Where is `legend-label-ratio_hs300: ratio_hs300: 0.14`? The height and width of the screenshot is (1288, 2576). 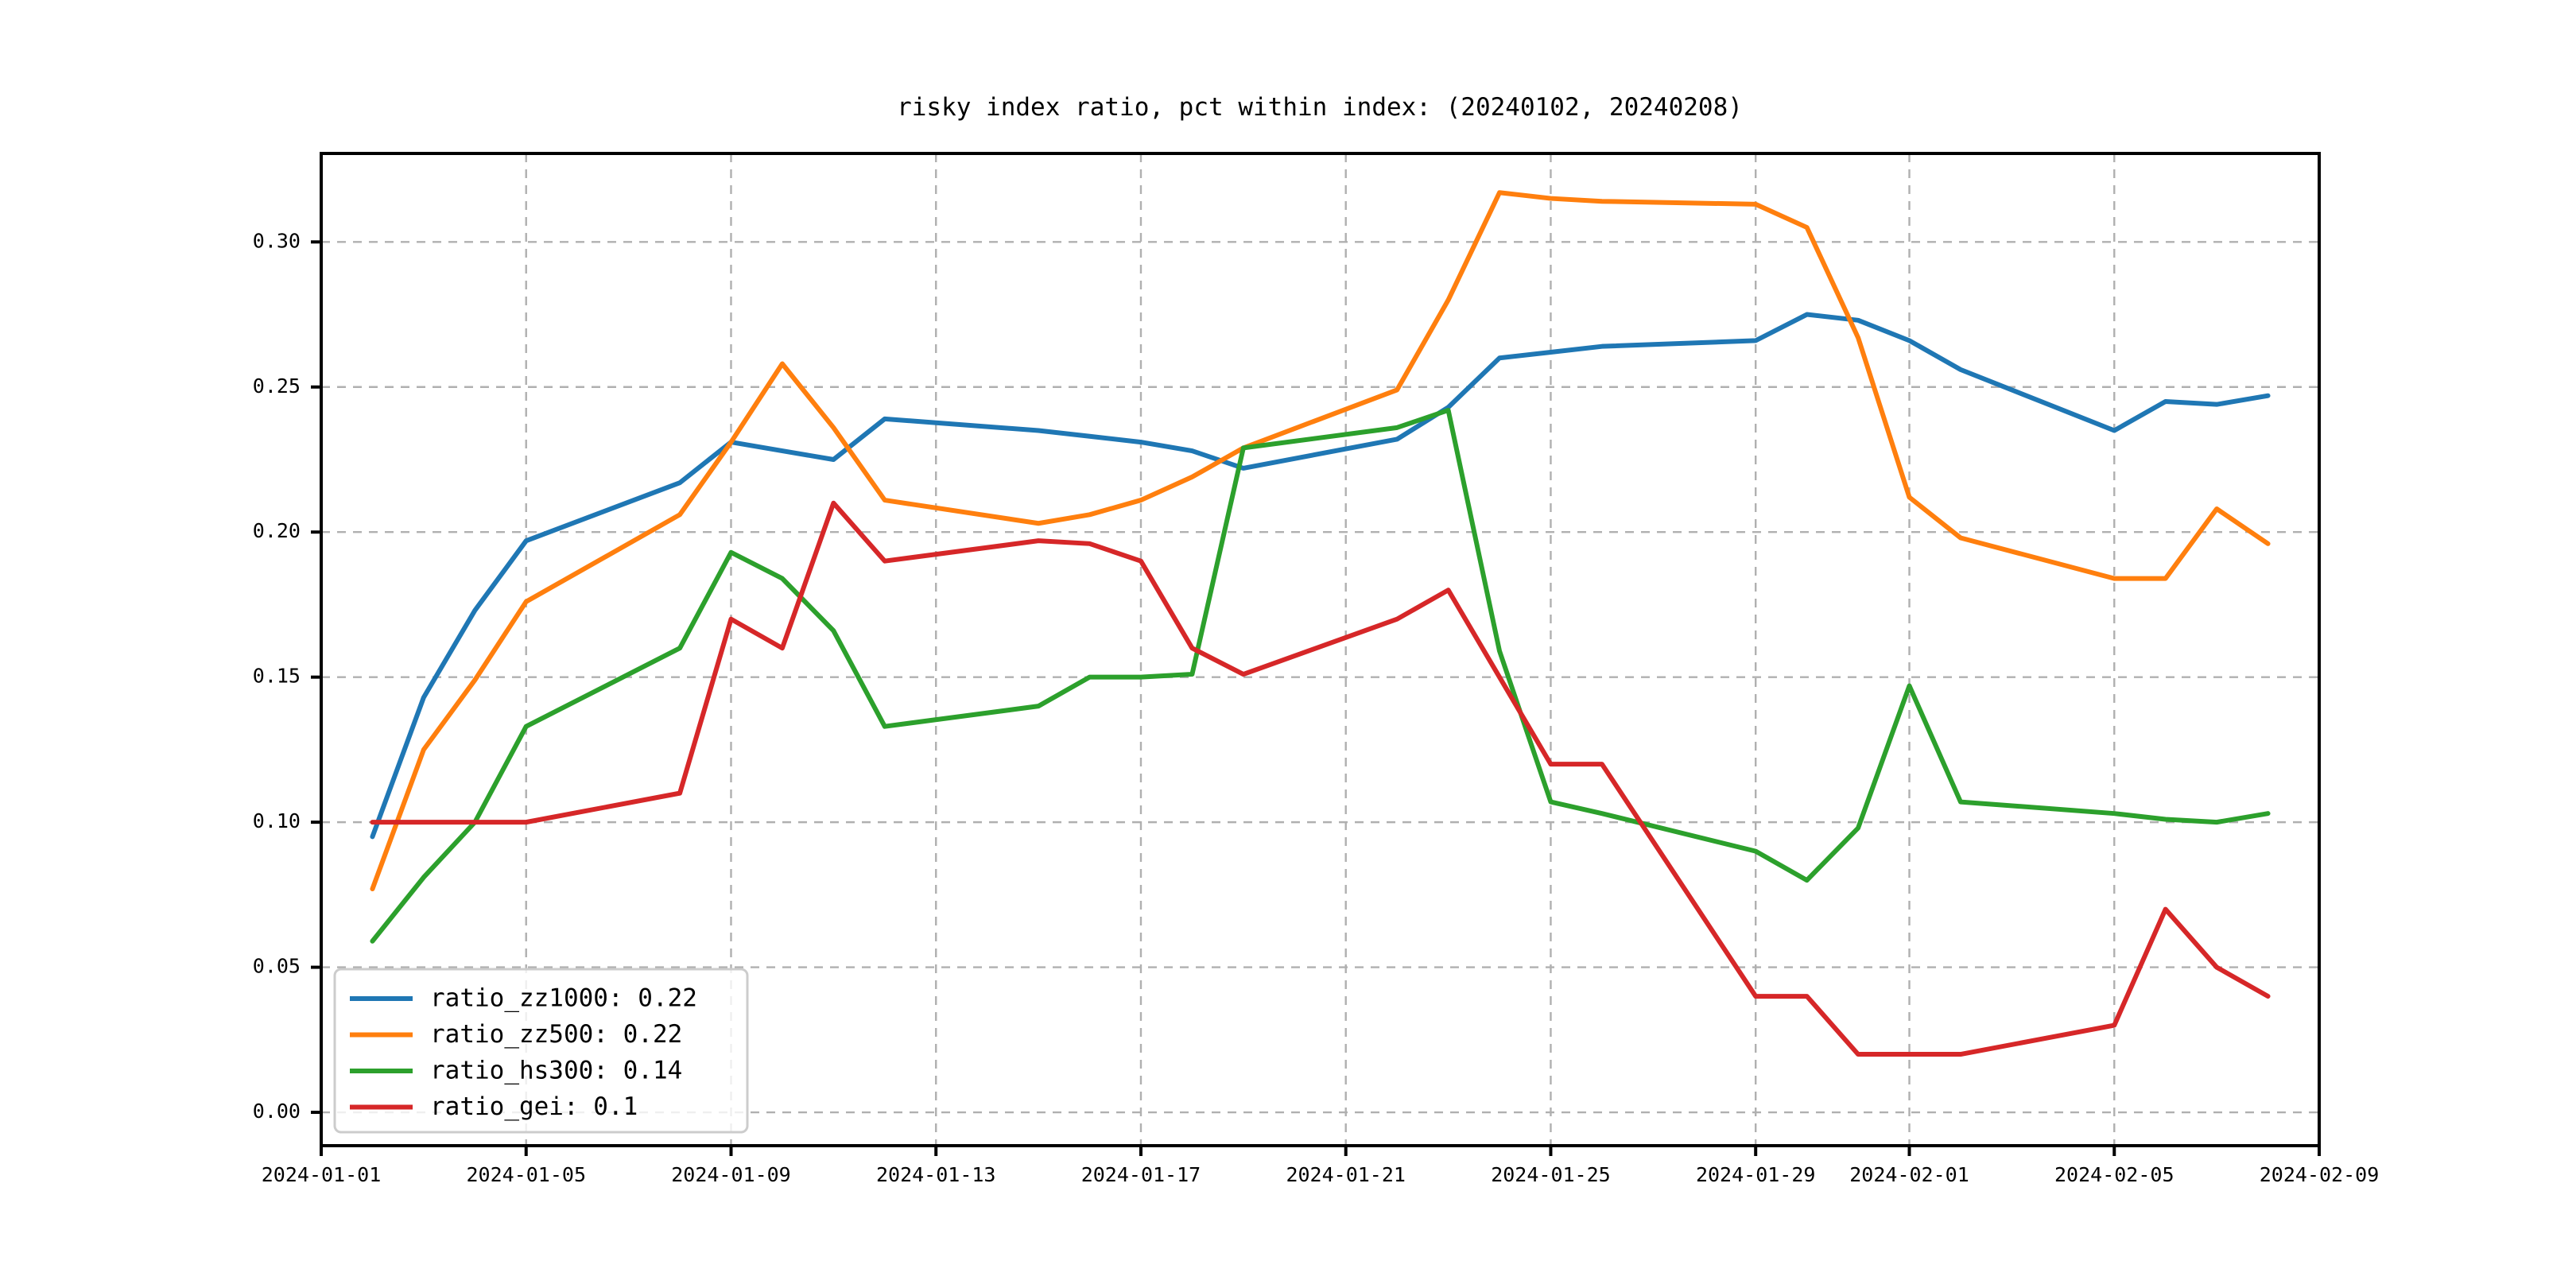 legend-label-ratio_hs300: ratio_hs300: 0.14 is located at coordinates (556, 1071).